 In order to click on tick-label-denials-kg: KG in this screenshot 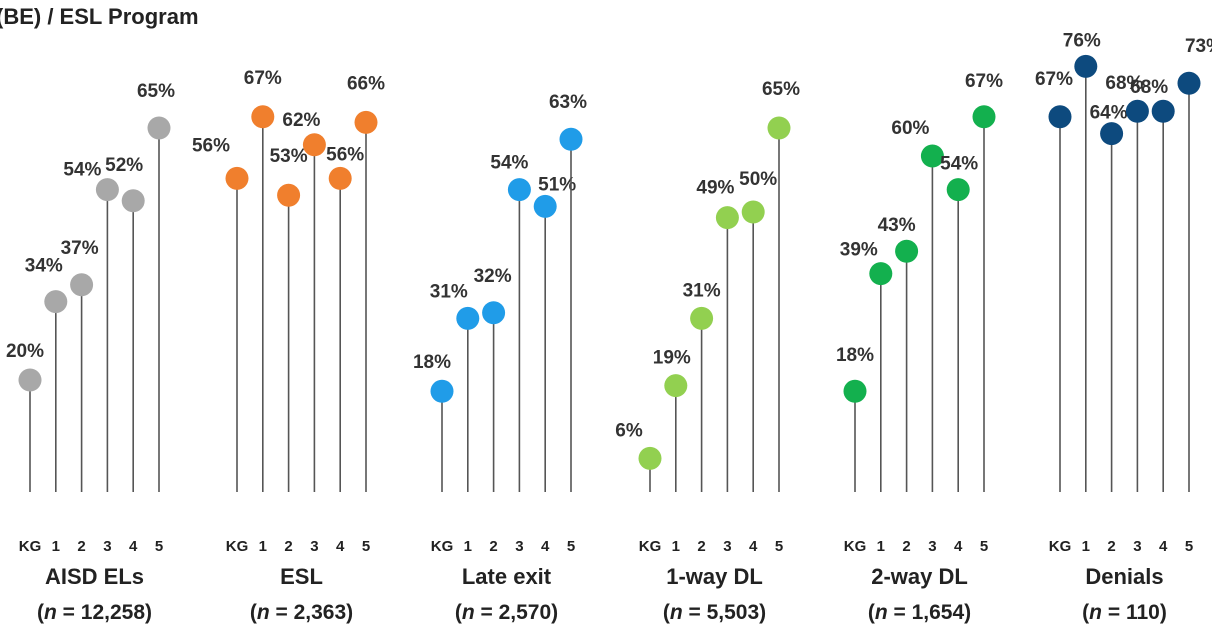, I will do `click(1060, 546)`.